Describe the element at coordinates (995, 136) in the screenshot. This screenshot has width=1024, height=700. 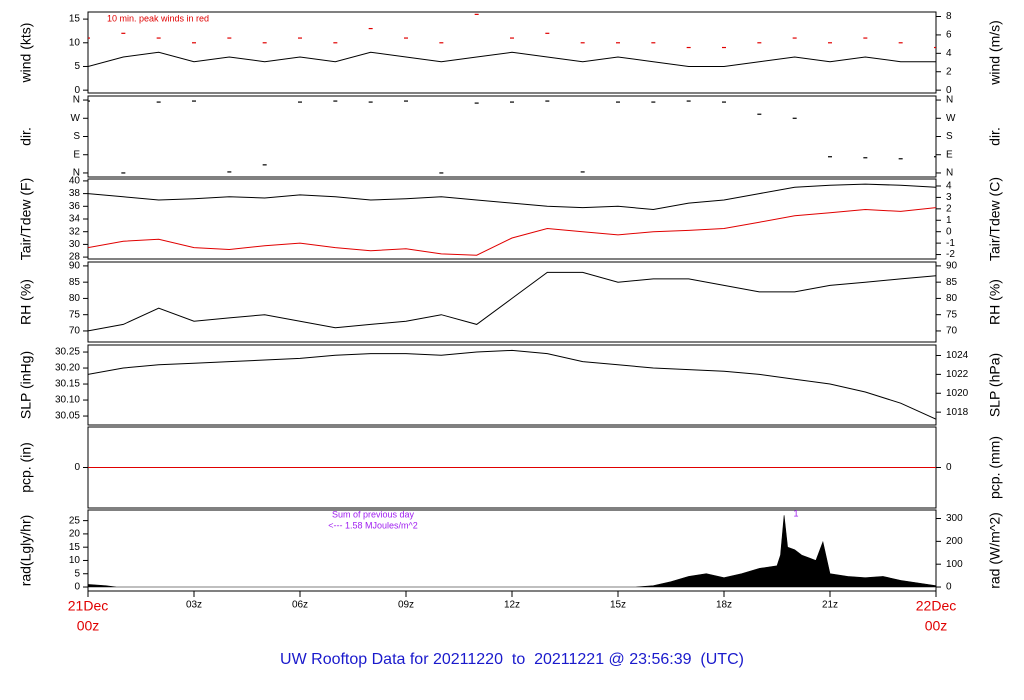
I see `y2-axis-label: dir.` at that location.